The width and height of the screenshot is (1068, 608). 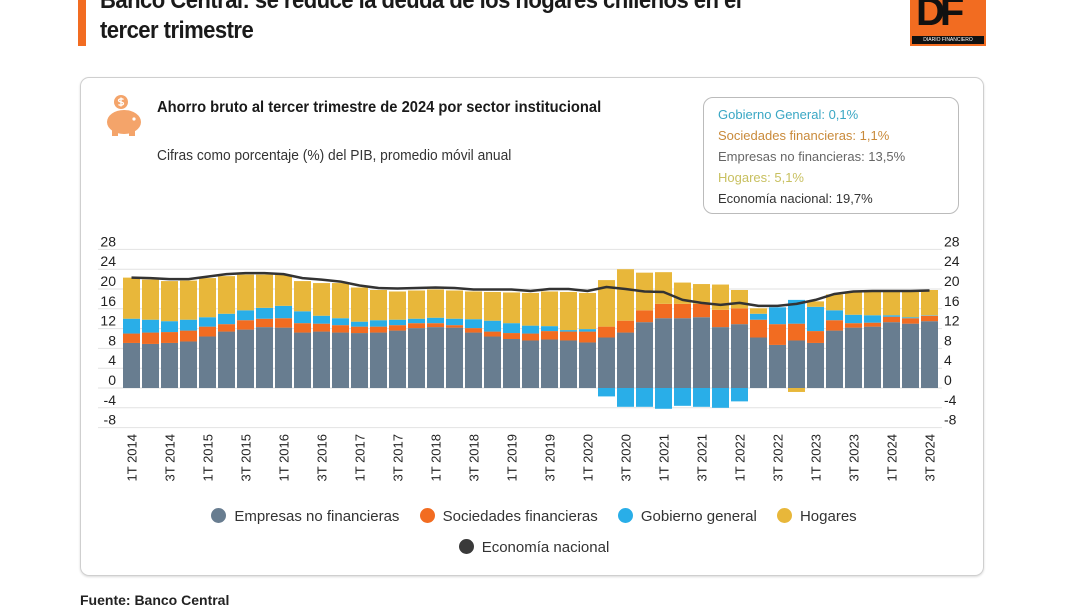 I want to click on y-tick-label-right: 12, so click(x=952, y=321).